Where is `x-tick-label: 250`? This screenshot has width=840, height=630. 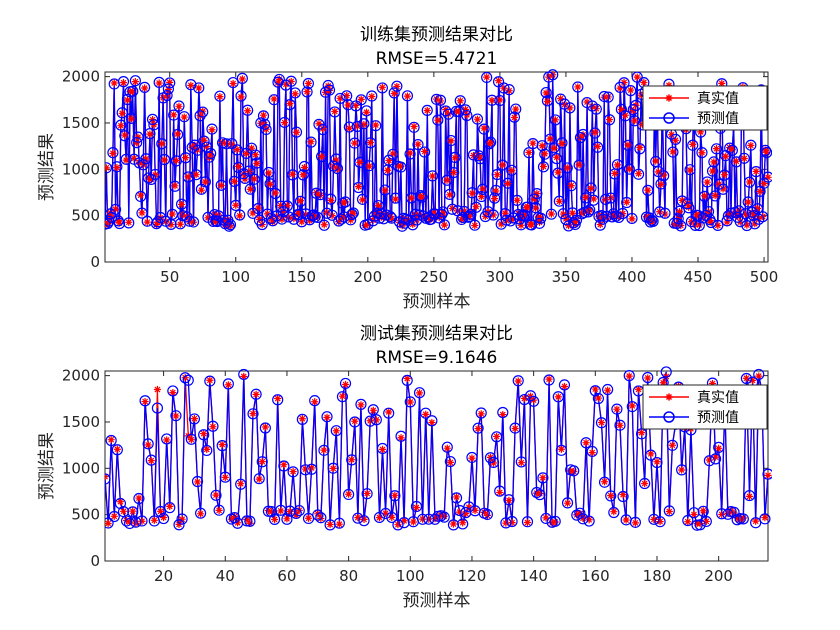
x-tick-label: 250 is located at coordinates (434, 277).